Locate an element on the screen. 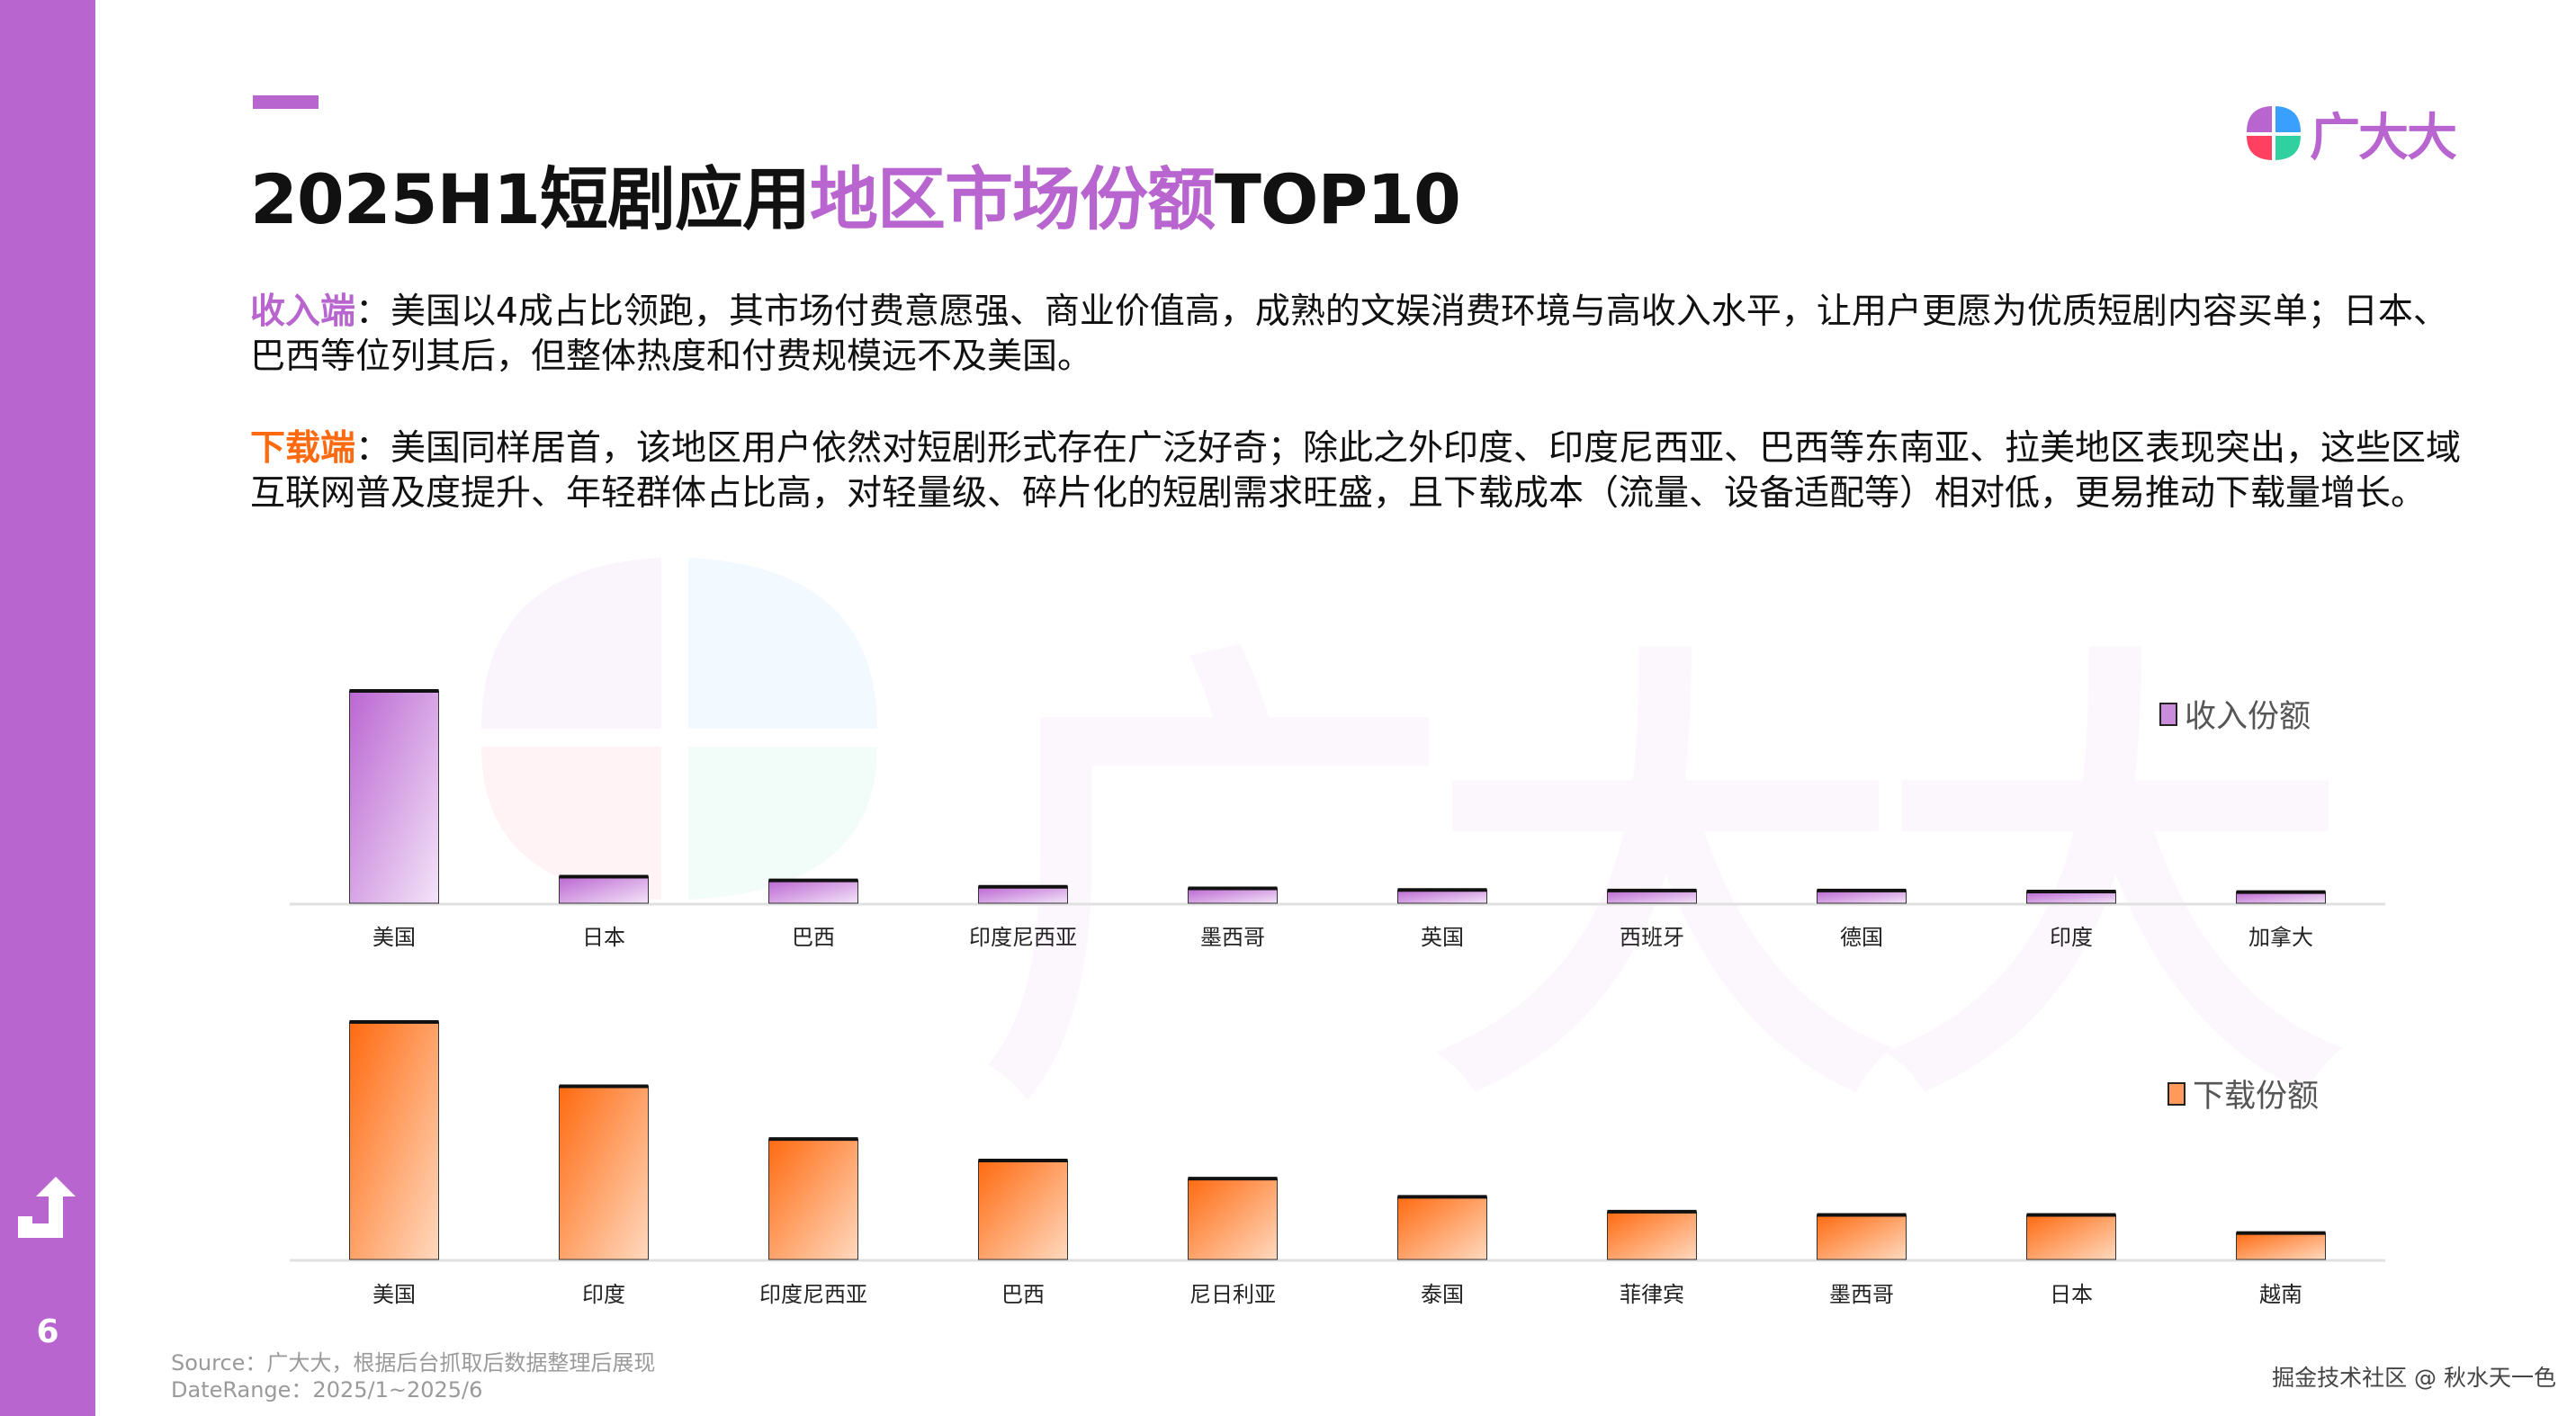 The width and height of the screenshot is (2576, 1416). revenue-category-label: 德国 is located at coordinates (1862, 938).